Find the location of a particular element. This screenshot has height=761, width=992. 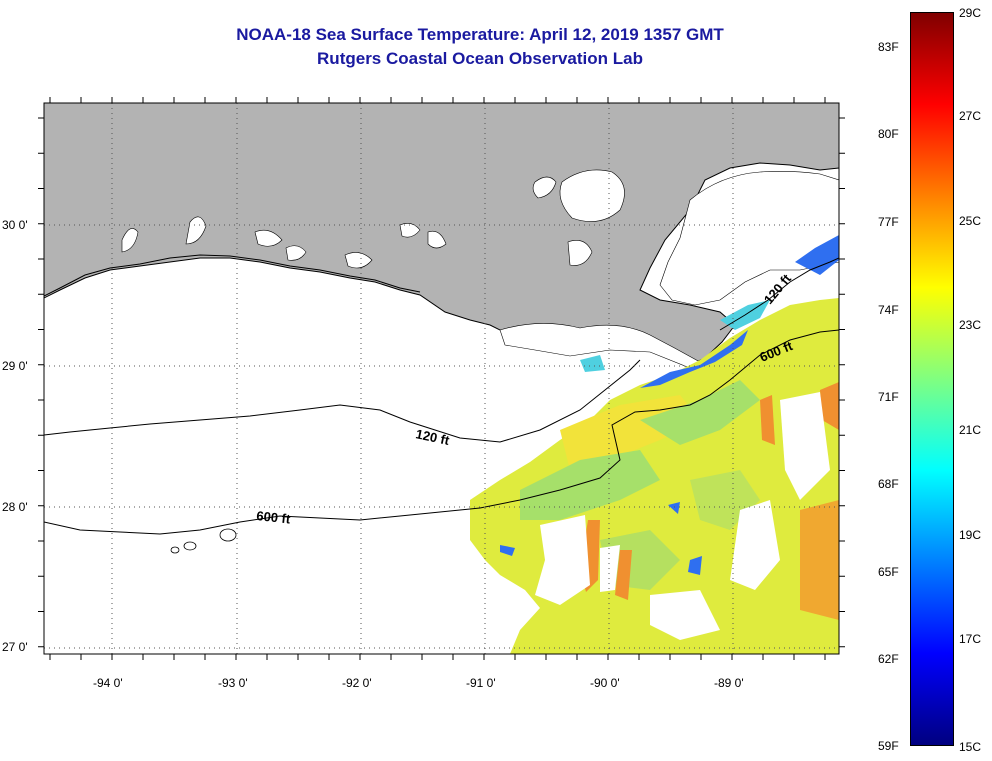

lat-label: 27 0' is located at coordinates (15, 647).